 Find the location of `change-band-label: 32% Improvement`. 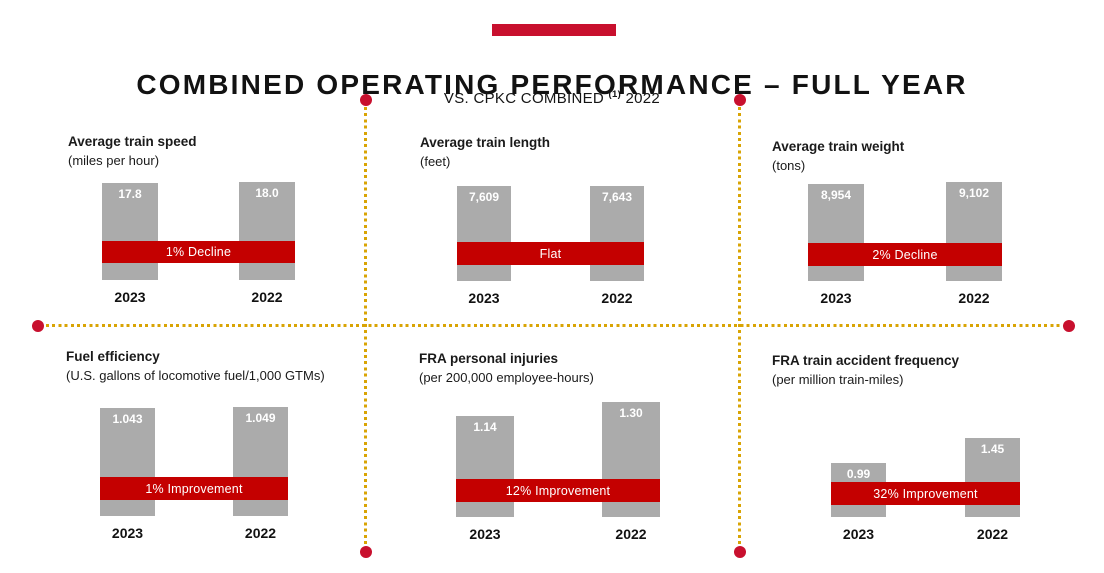

change-band-label: 32% Improvement is located at coordinates (925, 493).